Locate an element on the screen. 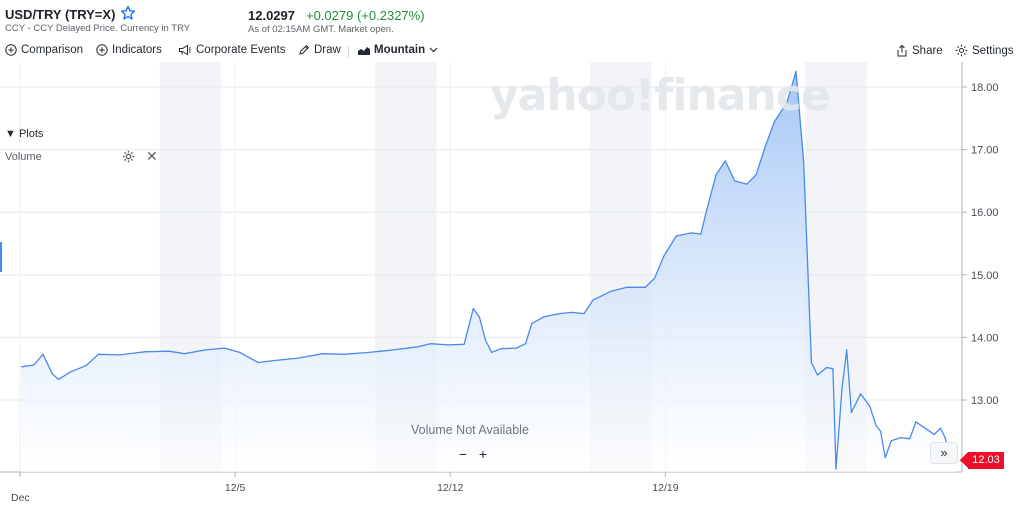 This screenshot has height=512, width=1024. toolbar-divider is located at coordinates (348, 52).